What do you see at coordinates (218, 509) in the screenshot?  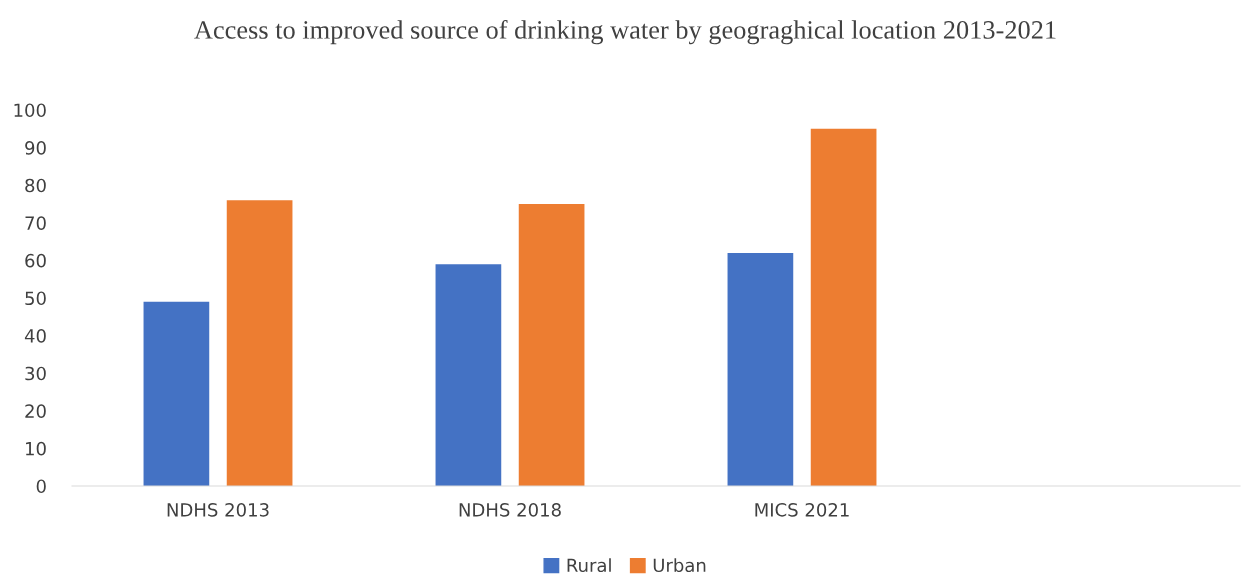 I see `x-tick-label: NDHS 2013` at bounding box center [218, 509].